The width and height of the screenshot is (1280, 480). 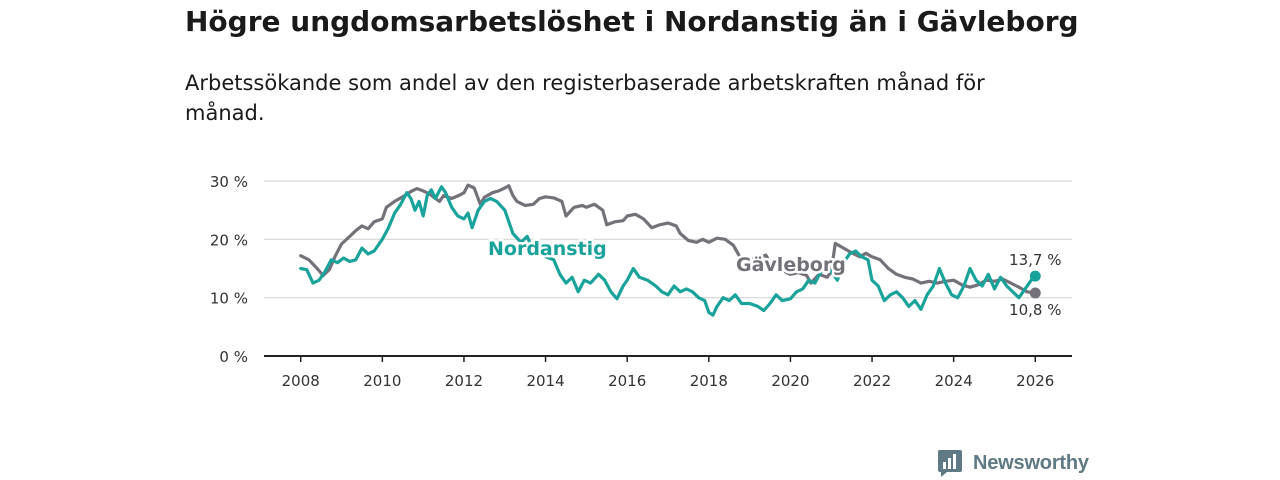 I want to click on series-line-gavleborg, so click(x=668, y=239).